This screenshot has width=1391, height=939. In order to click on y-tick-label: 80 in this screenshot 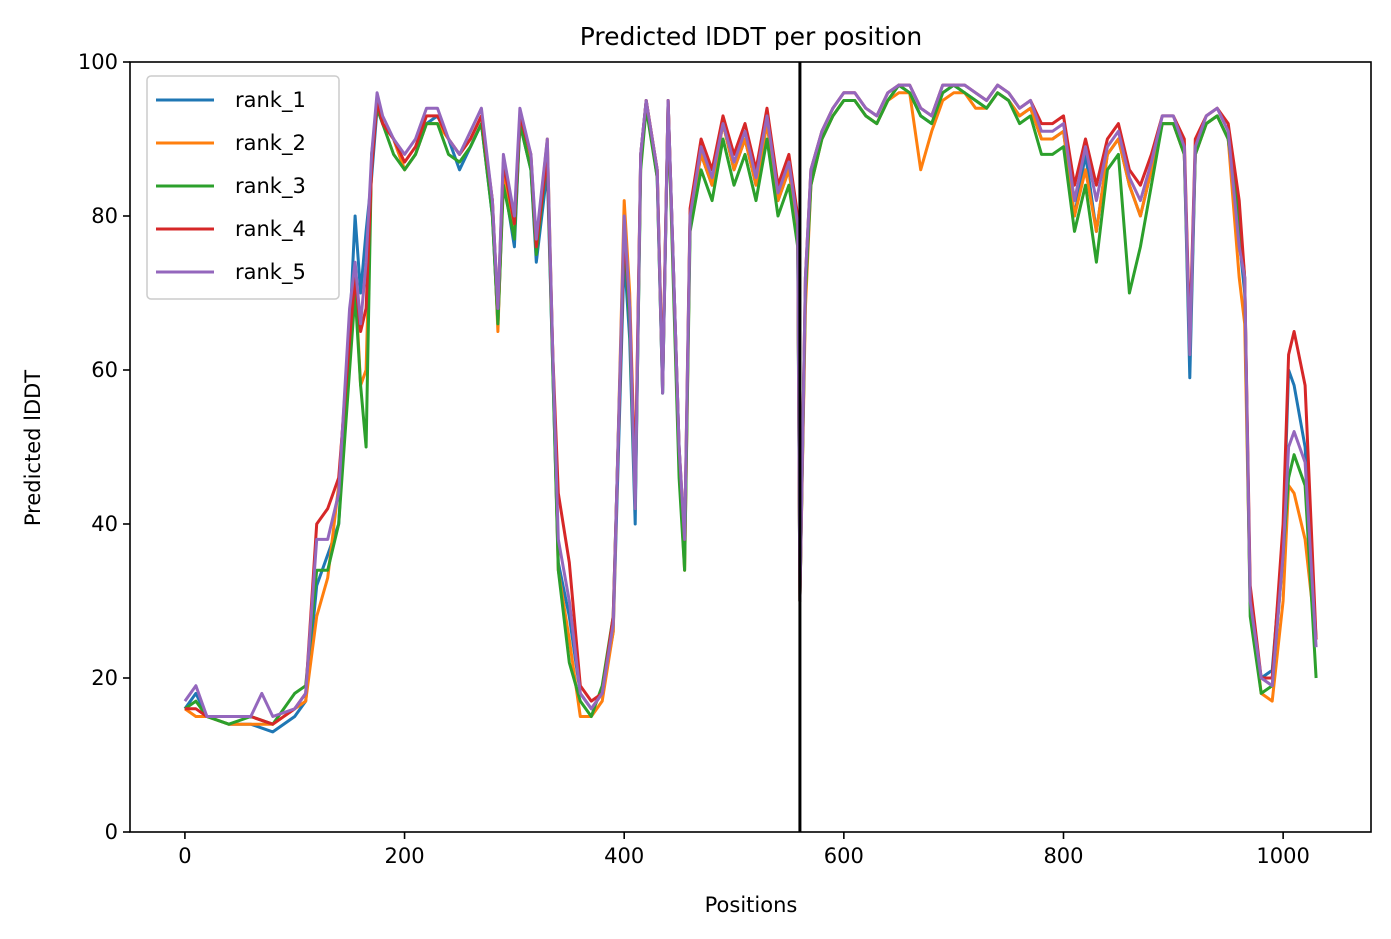, I will do `click(104, 216)`.